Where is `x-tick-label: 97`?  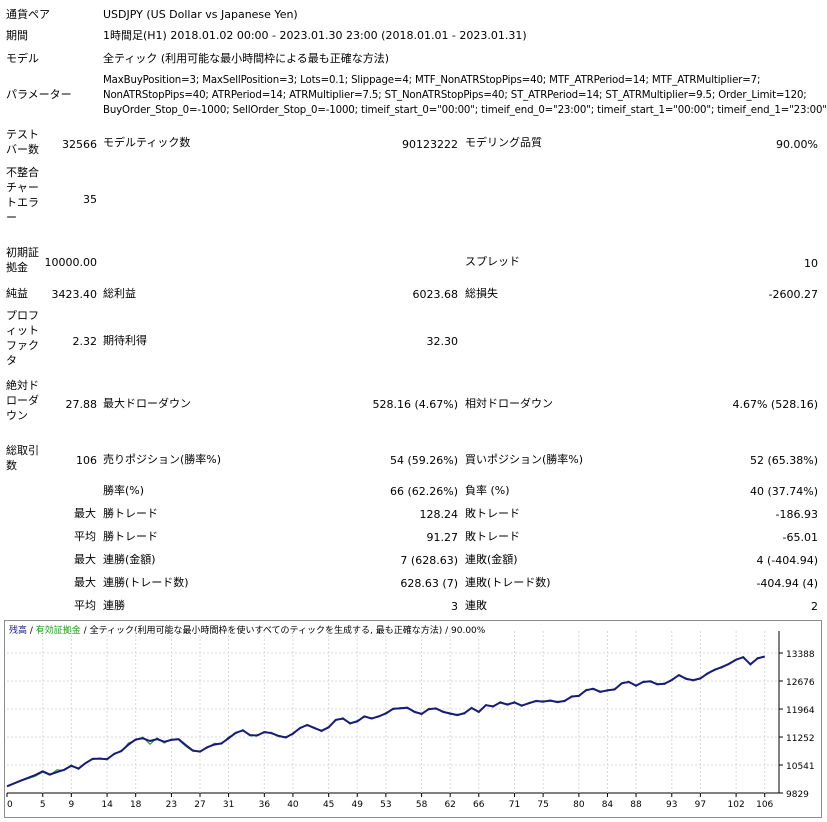
x-tick-label: 97 is located at coordinates (700, 805).